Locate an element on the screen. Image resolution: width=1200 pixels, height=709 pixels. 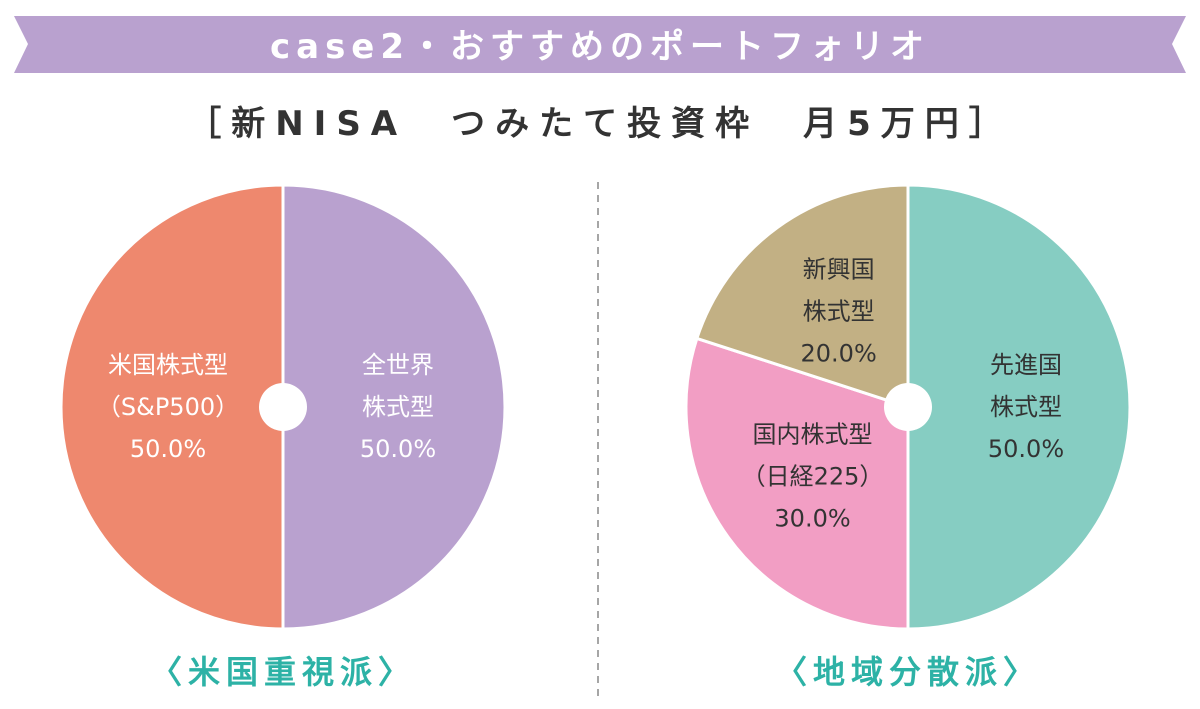
slice-name-label: 先進国 is located at coordinates (1026, 365).